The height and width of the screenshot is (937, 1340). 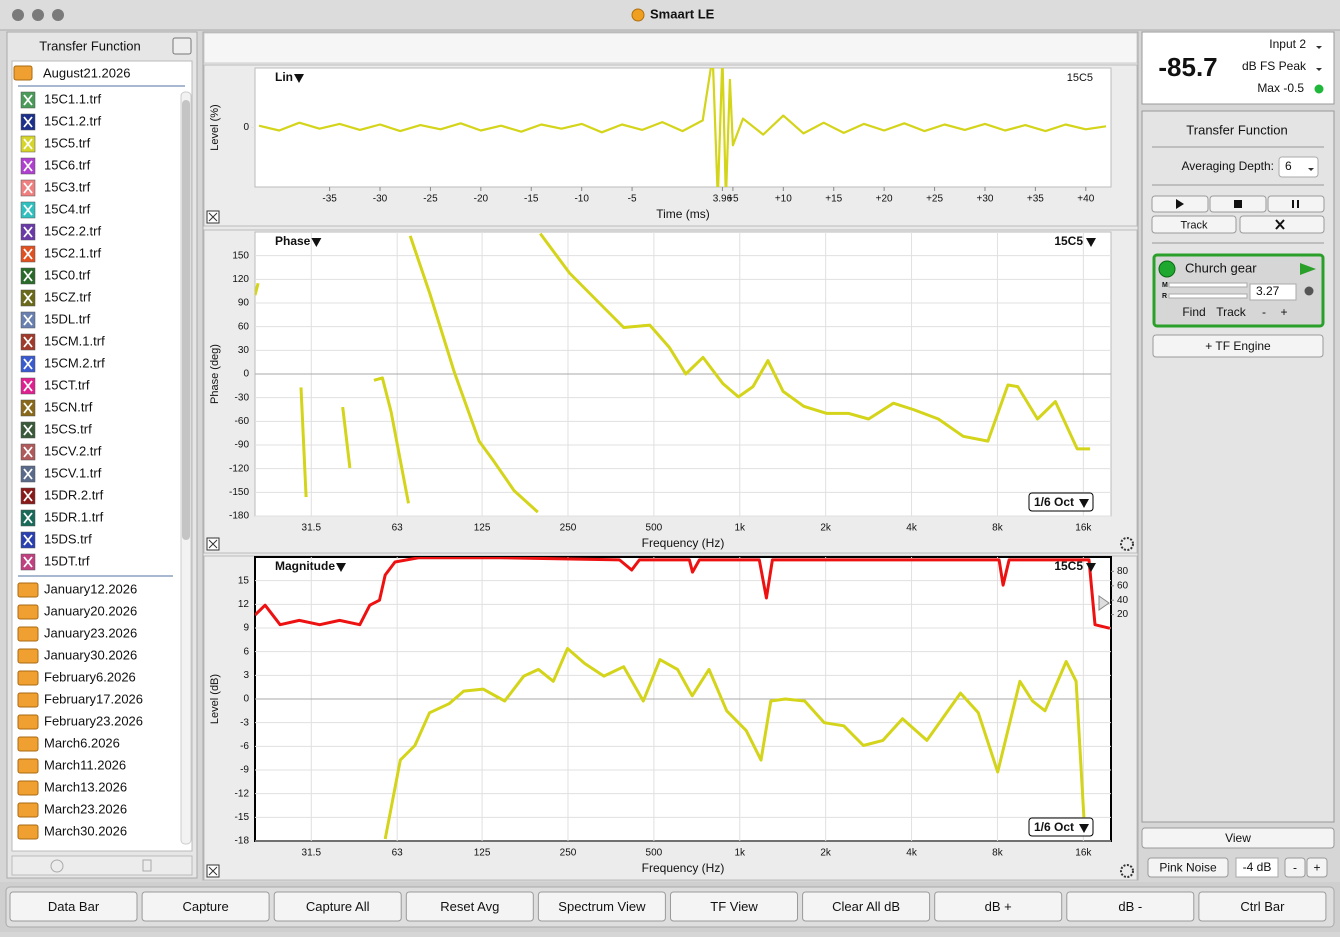 What do you see at coordinates (305, 566) in the screenshot?
I see `plot-type-label: Magnitude` at bounding box center [305, 566].